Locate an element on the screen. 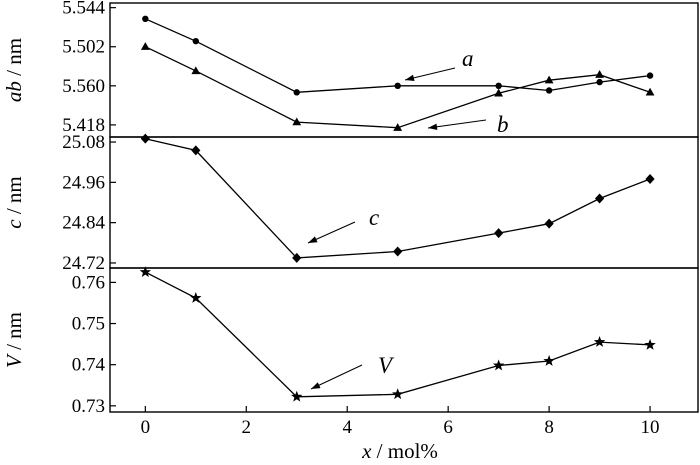 This screenshot has width=700, height=465. y-tick-label: 24.72 is located at coordinates (83, 263).